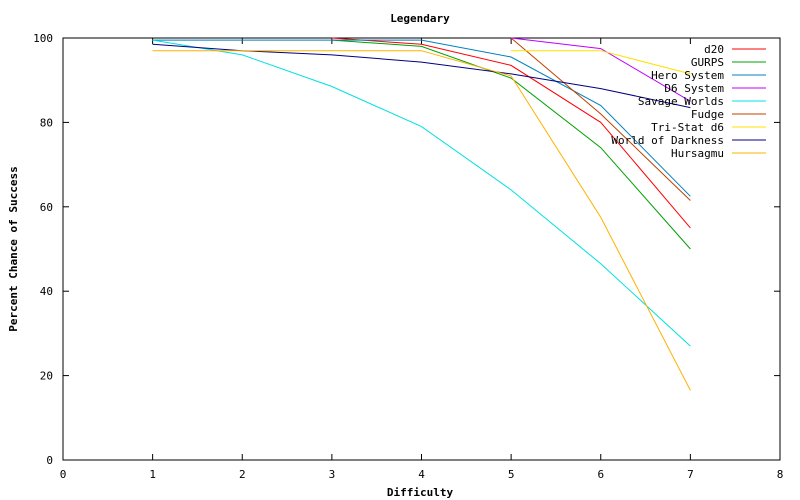 The width and height of the screenshot is (800, 500). I want to click on chart-title: Legendary, so click(420, 18).